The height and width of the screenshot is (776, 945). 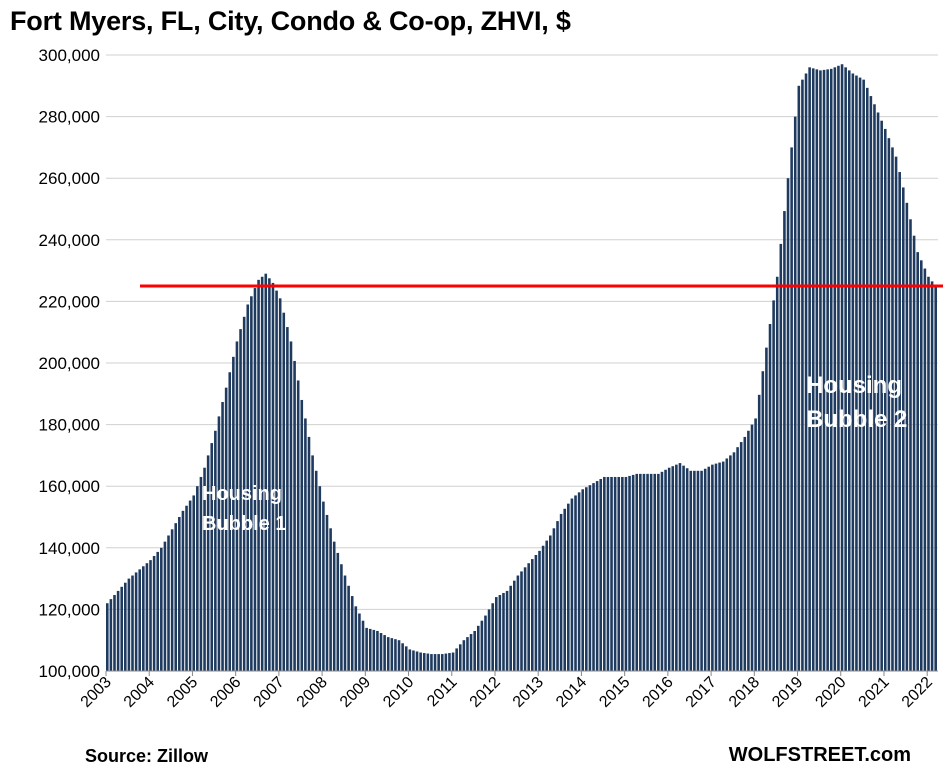 I want to click on x-tick-label: 2007, so click(x=269, y=692).